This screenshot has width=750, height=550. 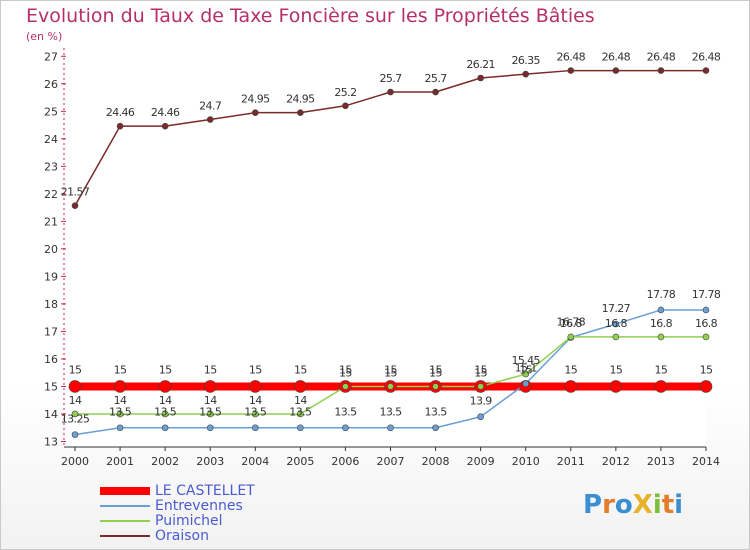 I want to click on x-tick-label: 2012, so click(x=616, y=461).